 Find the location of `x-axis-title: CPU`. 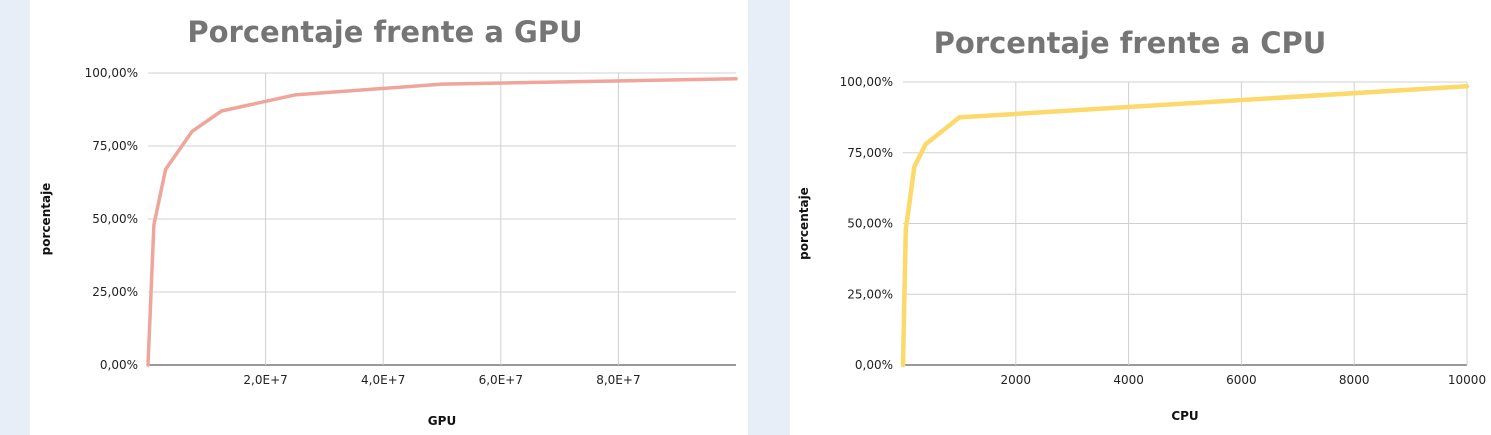

x-axis-title: CPU is located at coordinates (1184, 416).